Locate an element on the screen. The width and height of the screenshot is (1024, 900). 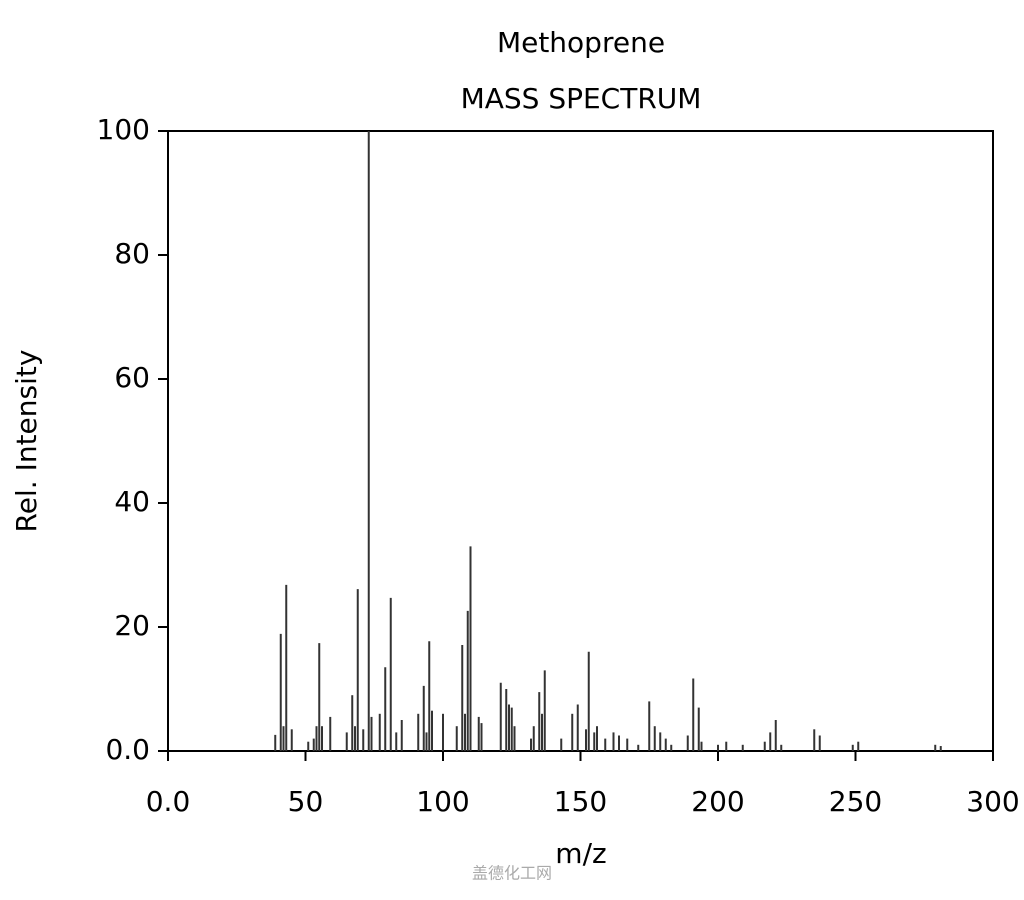
watermark: 盖德化工网 is located at coordinates (512, 873).